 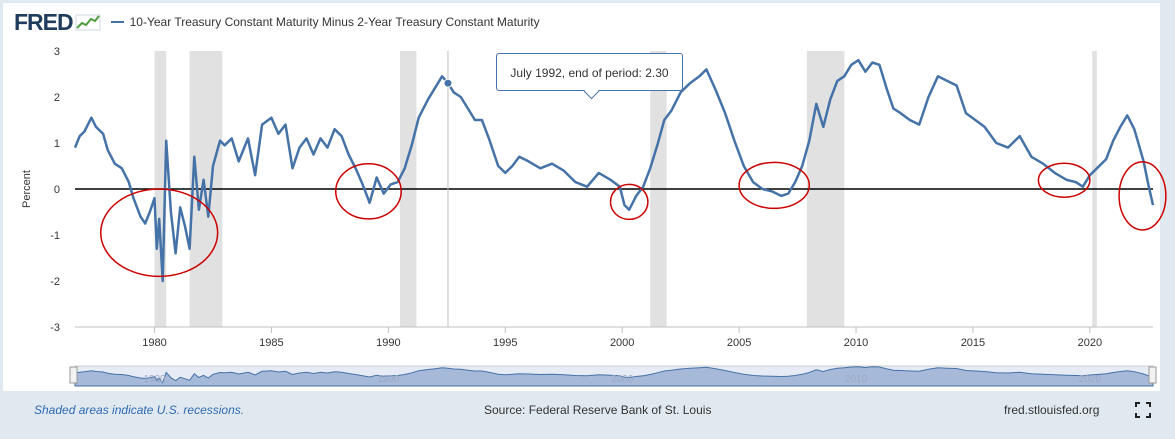 I want to click on tooltip-value: 2.30, so click(x=657, y=73).